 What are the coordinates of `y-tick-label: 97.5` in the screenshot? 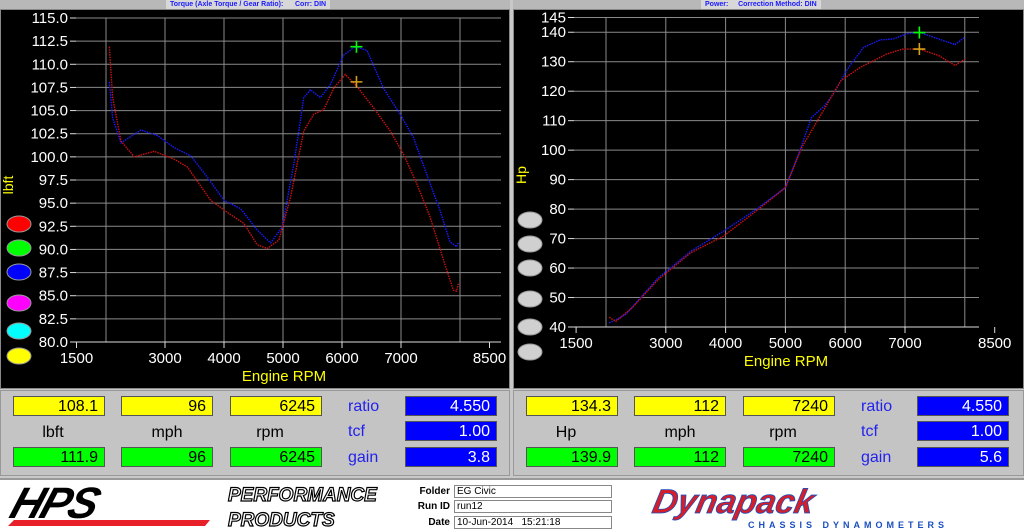 It's located at (53, 180).